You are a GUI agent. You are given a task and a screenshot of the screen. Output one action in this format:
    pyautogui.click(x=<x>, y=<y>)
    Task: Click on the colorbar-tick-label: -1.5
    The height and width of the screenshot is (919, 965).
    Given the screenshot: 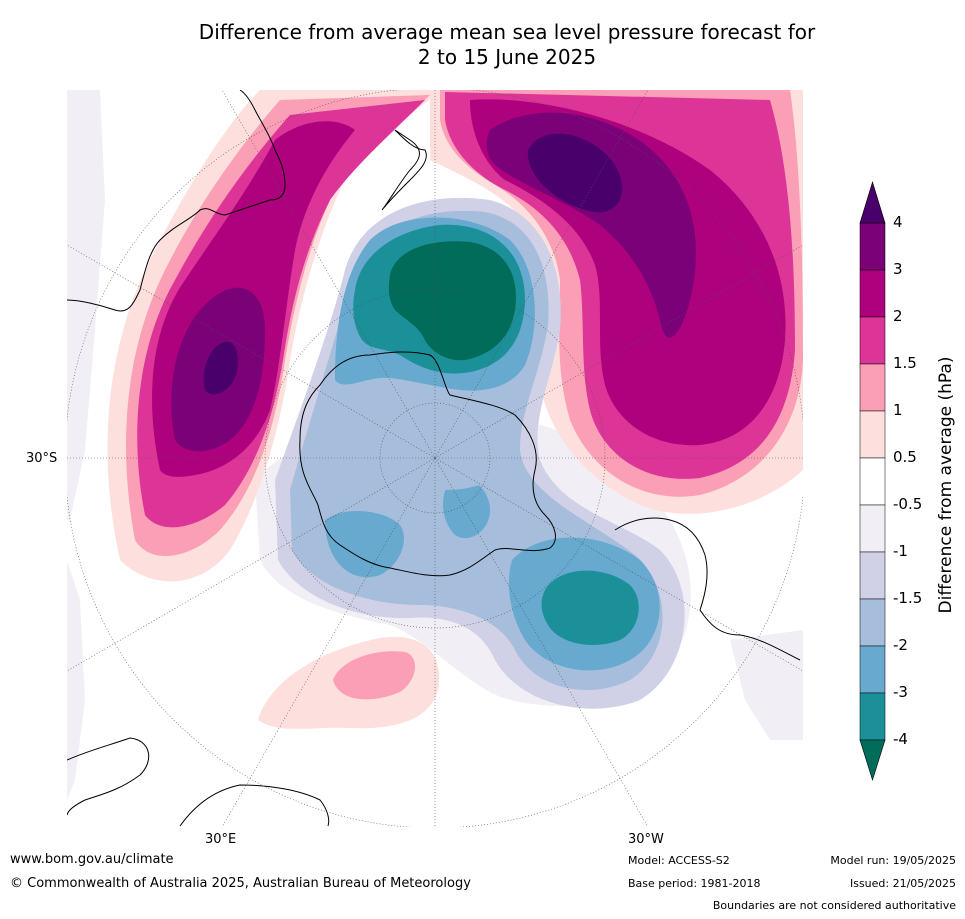 What is the action you would take?
    pyautogui.click(x=908, y=598)
    